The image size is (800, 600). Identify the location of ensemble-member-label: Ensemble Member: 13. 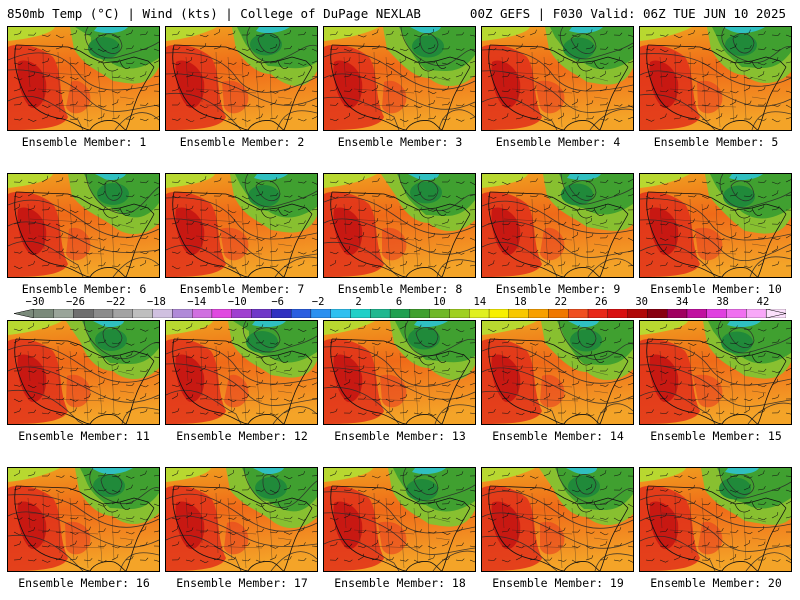
(400, 436).